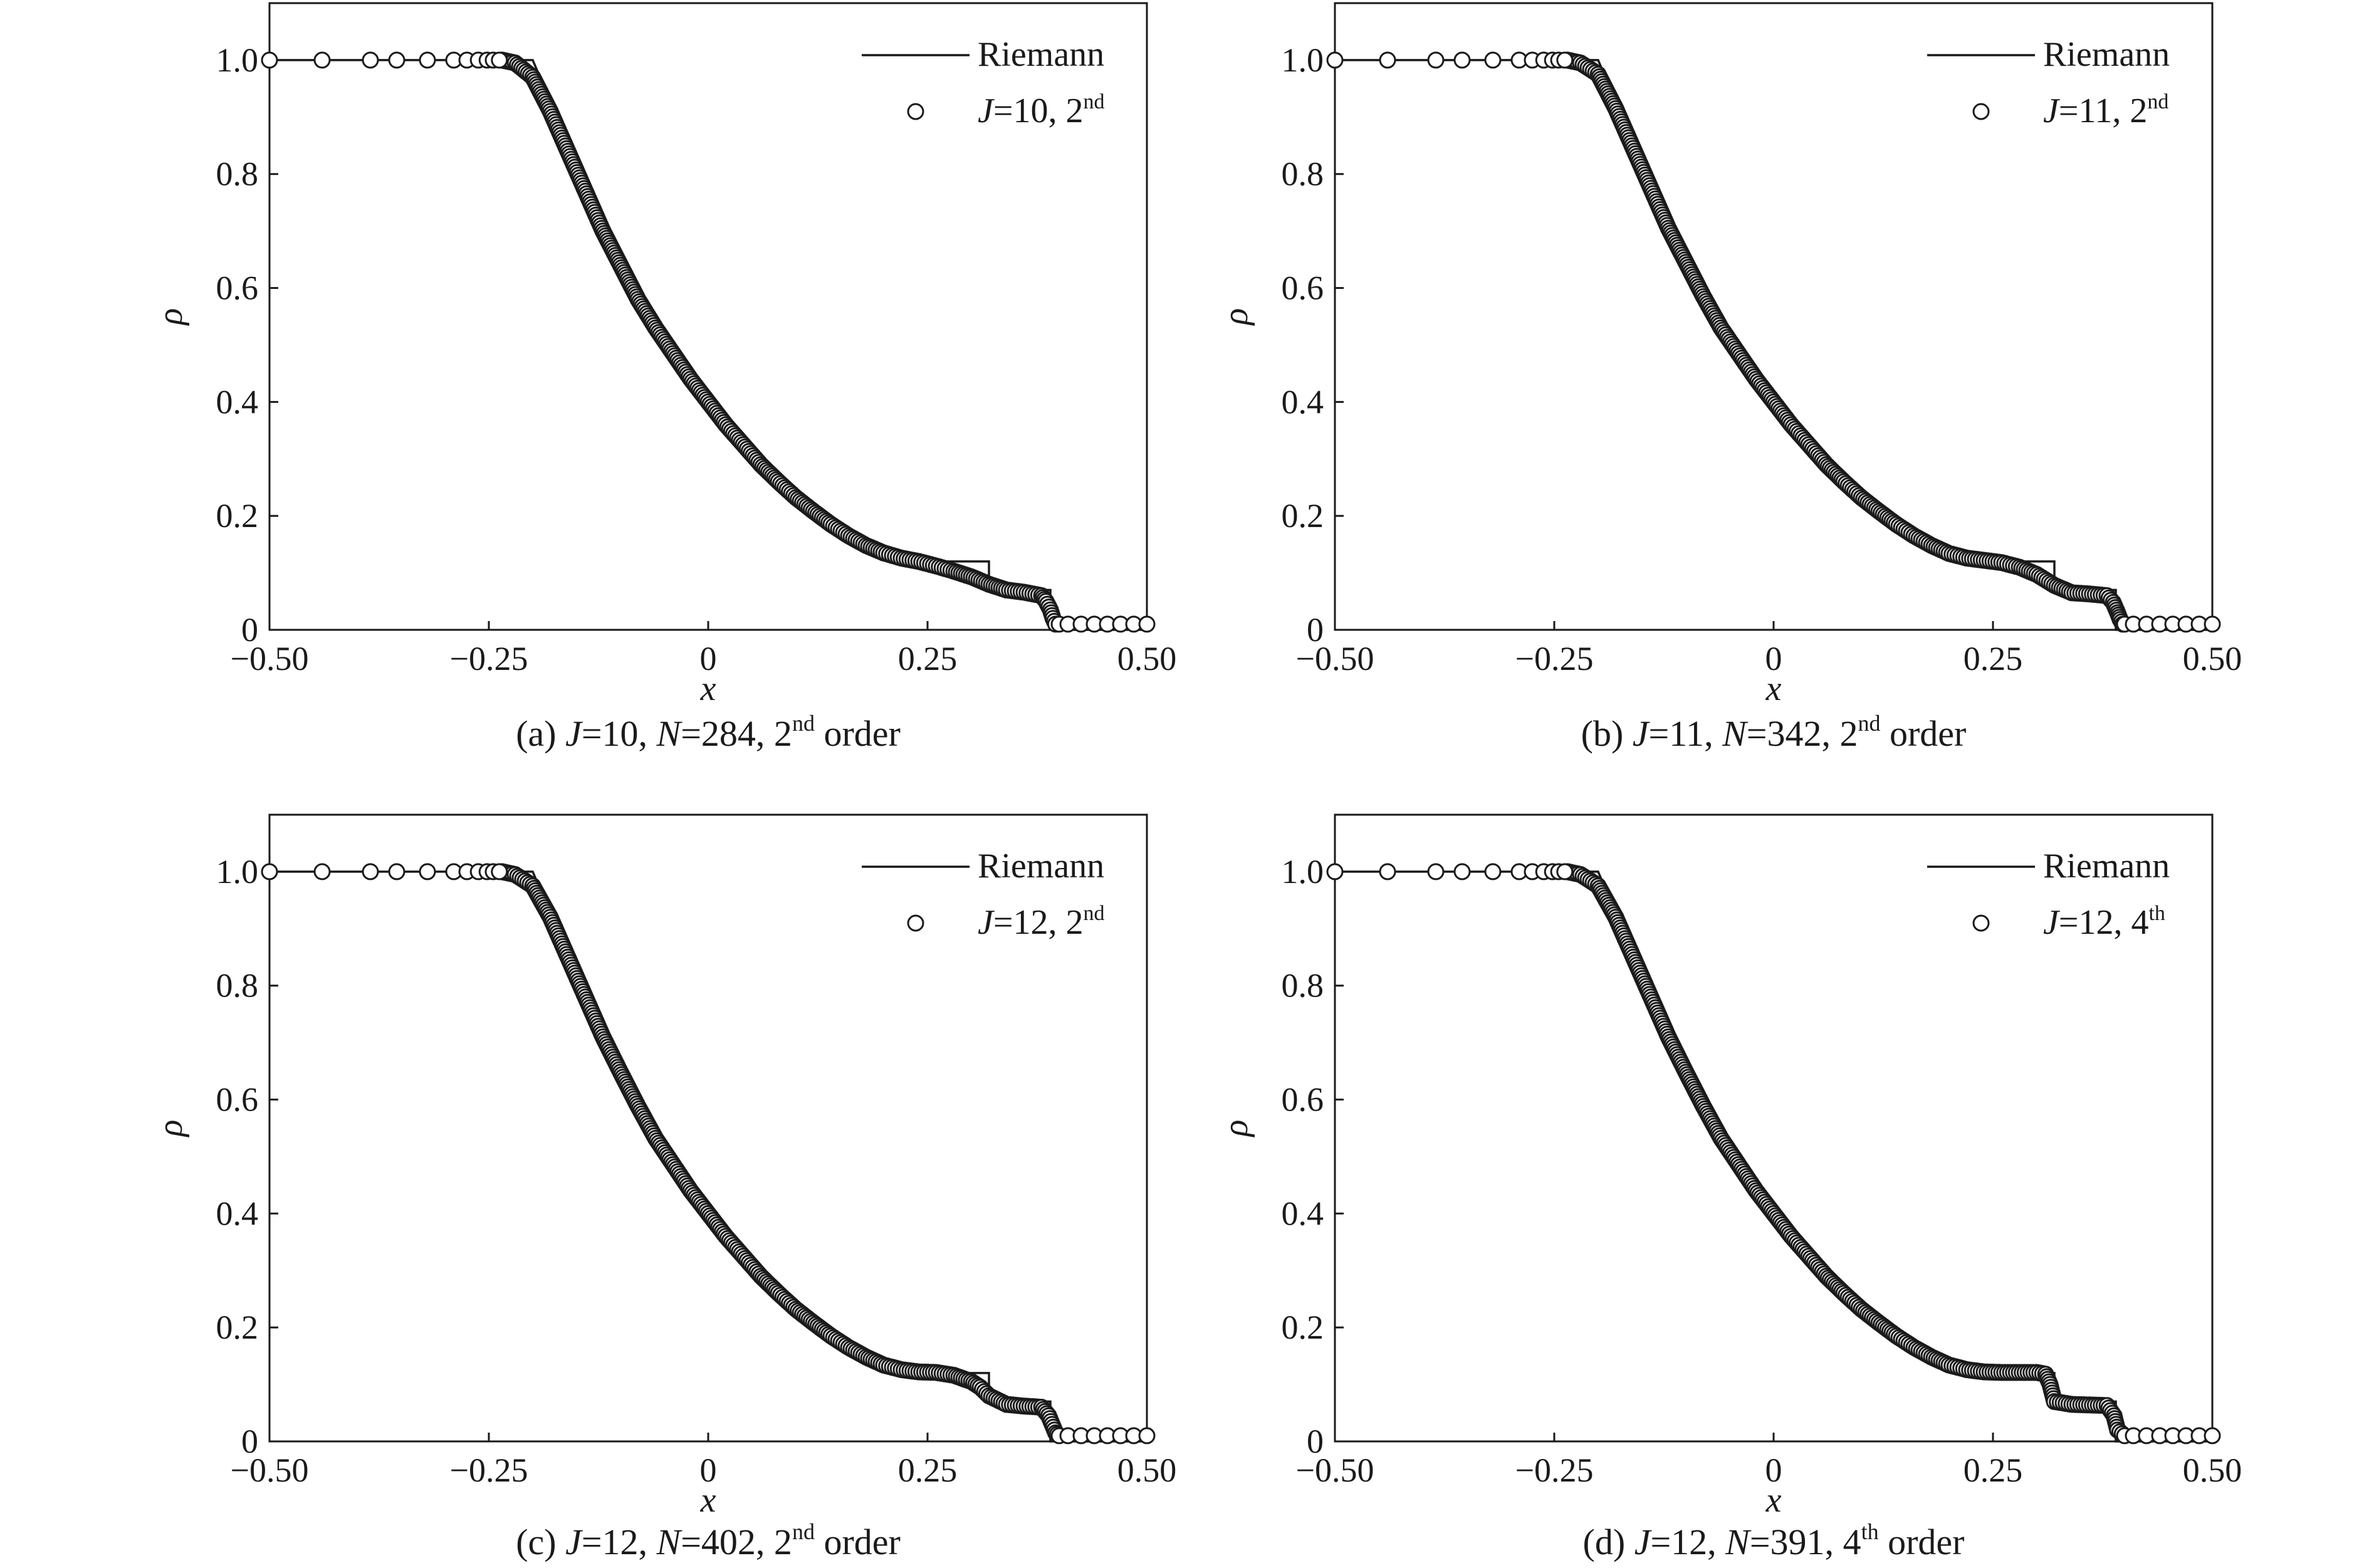  What do you see at coordinates (1038, 922) in the screenshot?
I see `legend-j-value: =12, 2` at bounding box center [1038, 922].